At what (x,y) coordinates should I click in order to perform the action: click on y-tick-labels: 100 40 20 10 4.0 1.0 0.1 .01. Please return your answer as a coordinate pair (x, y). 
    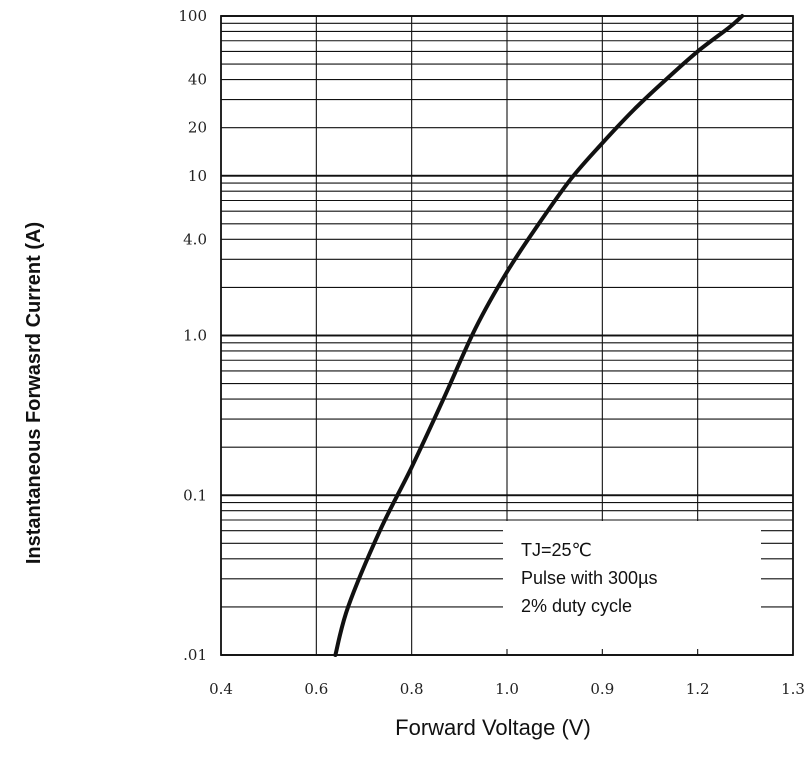
    Looking at the image, I should click on (192, 335).